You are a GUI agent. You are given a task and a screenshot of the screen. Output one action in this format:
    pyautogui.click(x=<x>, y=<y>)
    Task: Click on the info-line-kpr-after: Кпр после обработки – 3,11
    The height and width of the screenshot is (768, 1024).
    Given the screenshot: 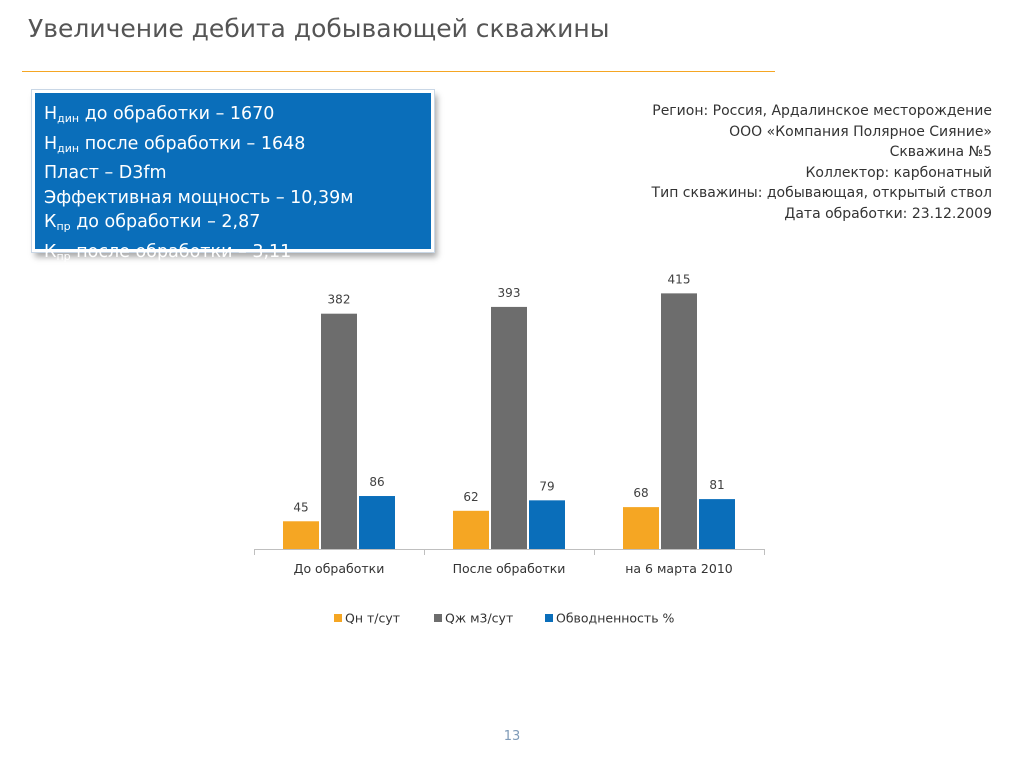 What is the action you would take?
    pyautogui.click(x=168, y=252)
    